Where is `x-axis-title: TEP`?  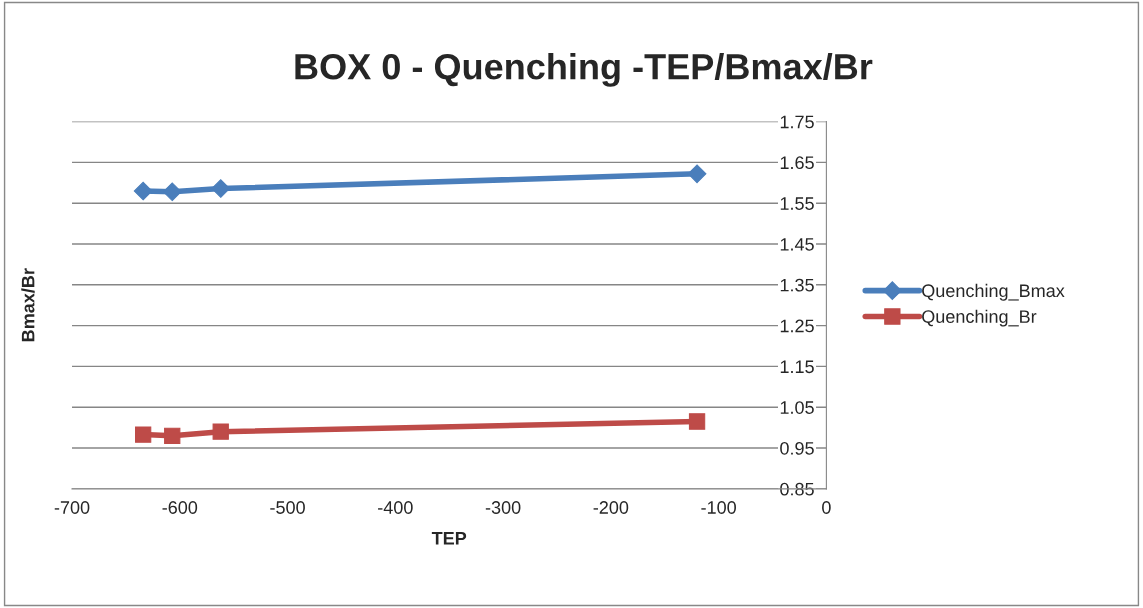
x-axis-title: TEP is located at coordinates (449, 538).